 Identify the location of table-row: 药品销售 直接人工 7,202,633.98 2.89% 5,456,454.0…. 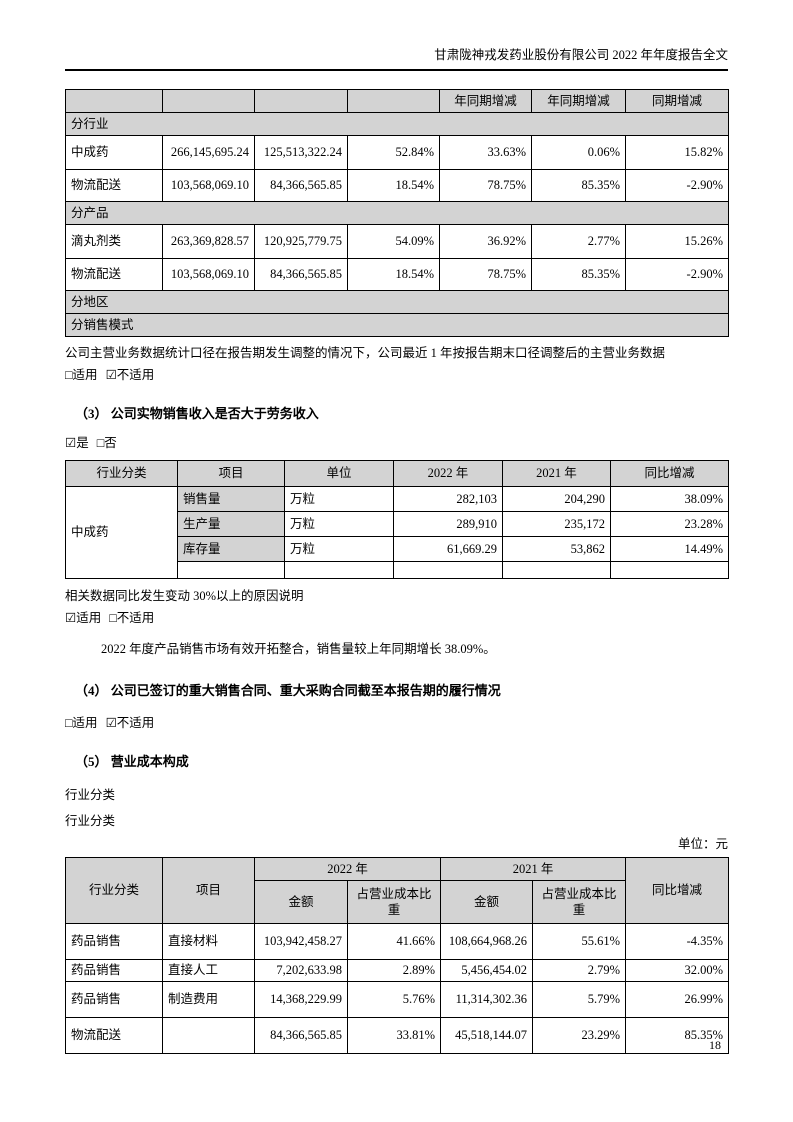
(397, 970).